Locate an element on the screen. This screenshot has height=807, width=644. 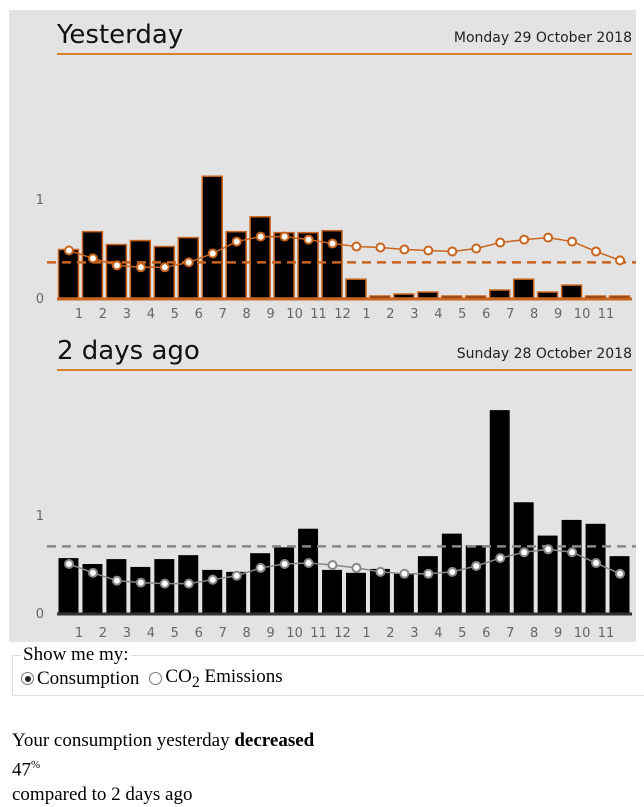
radio-co2-label: CO2 Emissions is located at coordinates (223, 679).